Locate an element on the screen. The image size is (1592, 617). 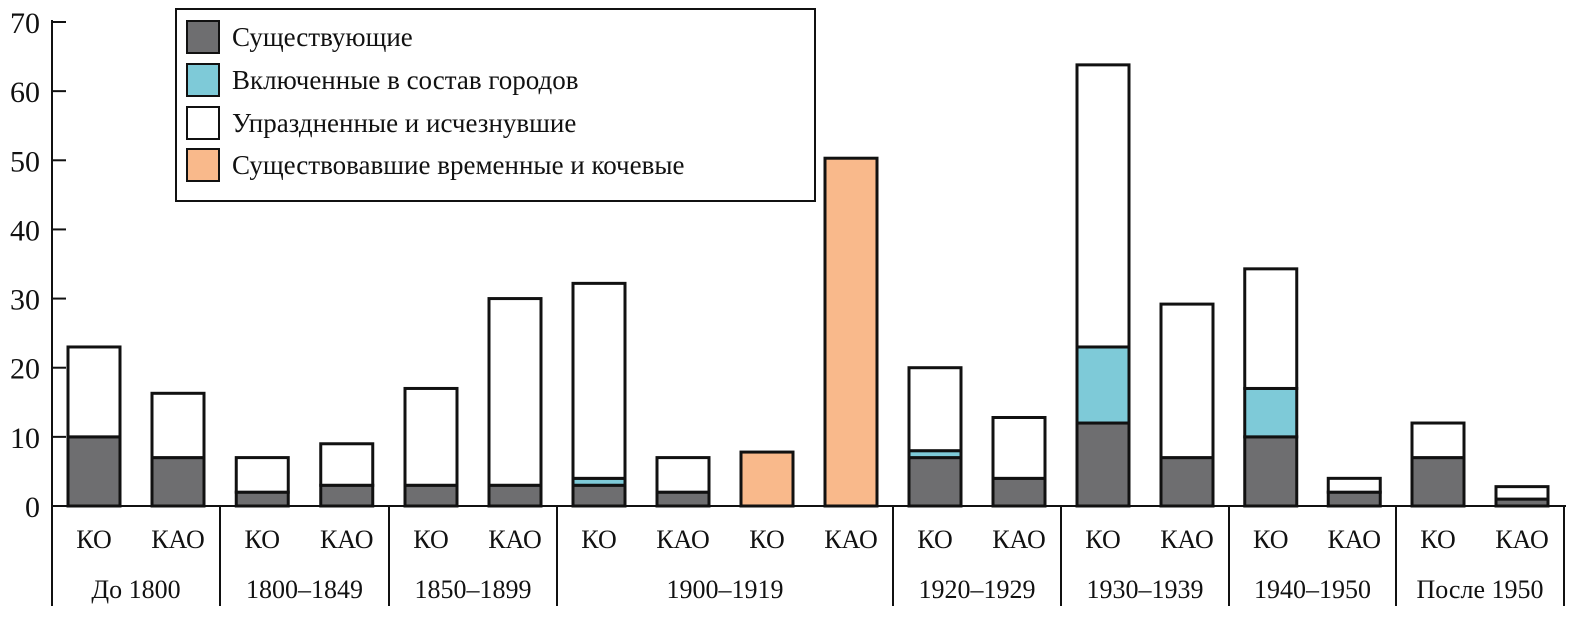
x-group-label: 1920–1929 is located at coordinates (977, 589).